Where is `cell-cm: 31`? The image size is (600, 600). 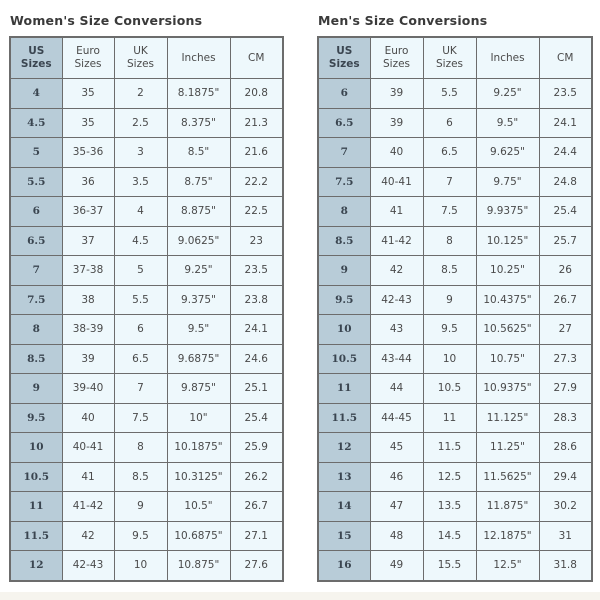
cell-cm: 31 is located at coordinates (565, 535).